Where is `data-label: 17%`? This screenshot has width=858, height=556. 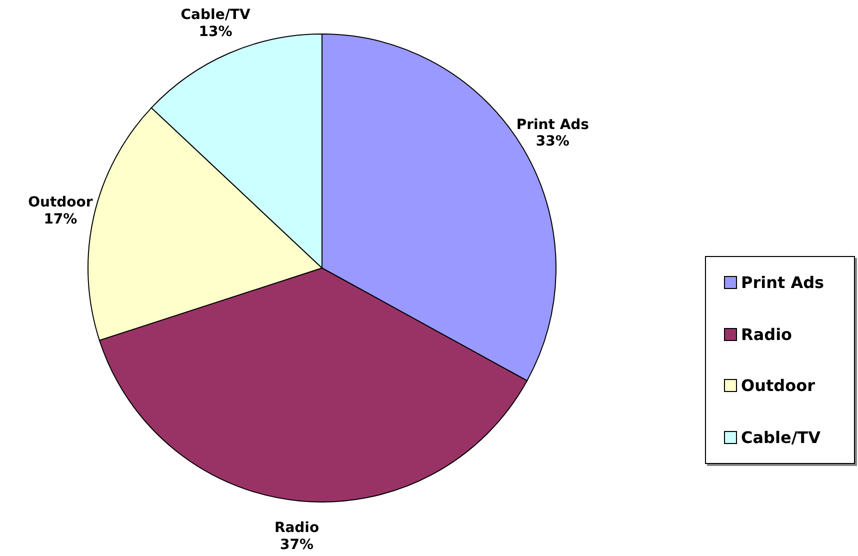 data-label: 17% is located at coordinates (61, 220).